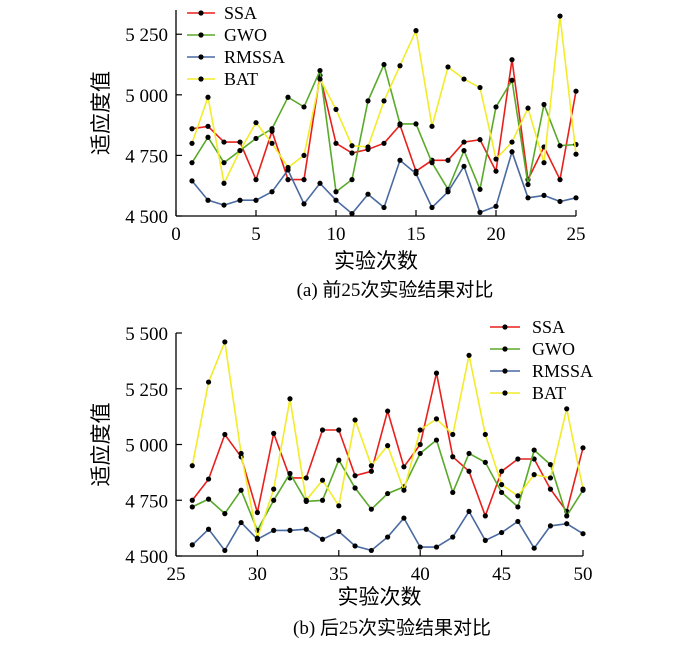 This screenshot has width=700, height=646. Describe the element at coordinates (384, 182) in the screenshot. I see `series-line-rmssa` at that location.